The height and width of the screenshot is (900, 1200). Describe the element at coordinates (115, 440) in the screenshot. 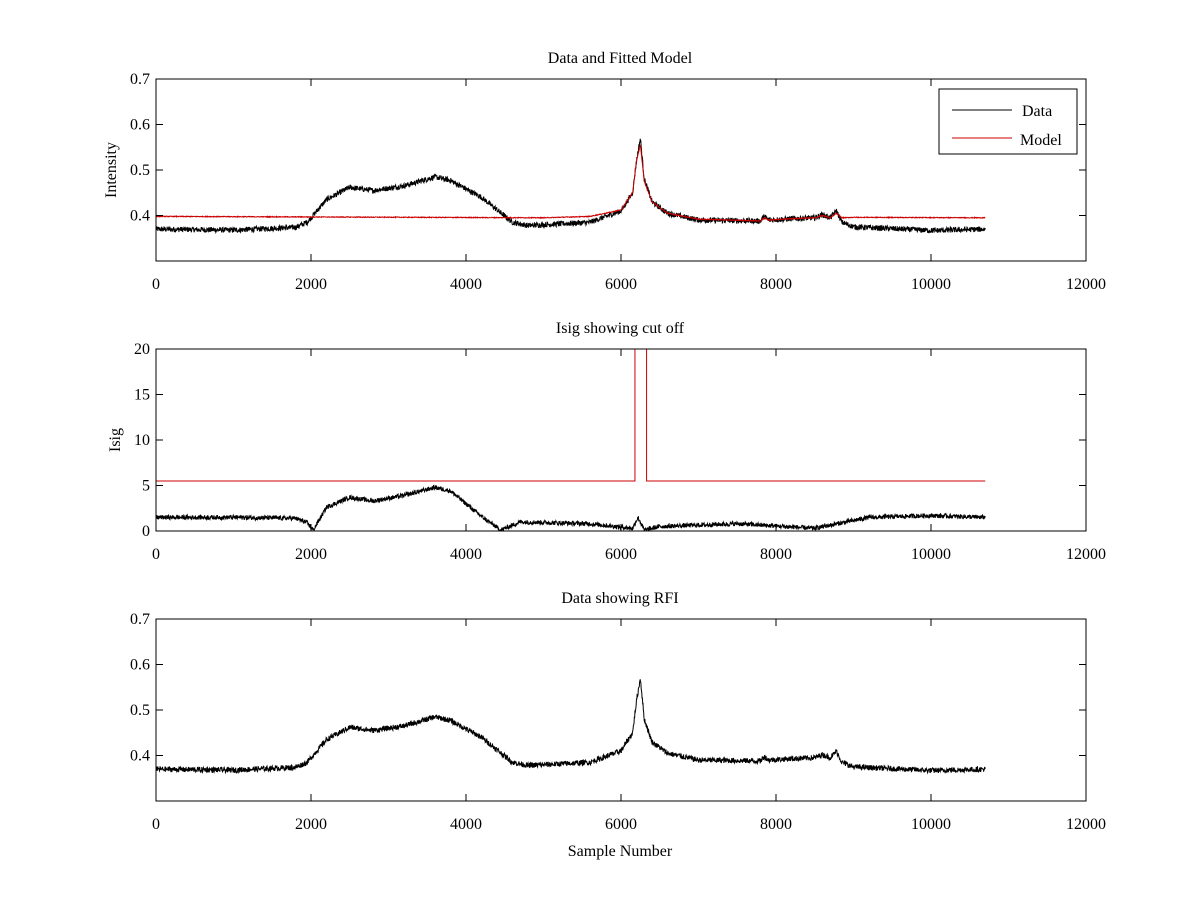

I see `y-axis-label: Isig` at that location.